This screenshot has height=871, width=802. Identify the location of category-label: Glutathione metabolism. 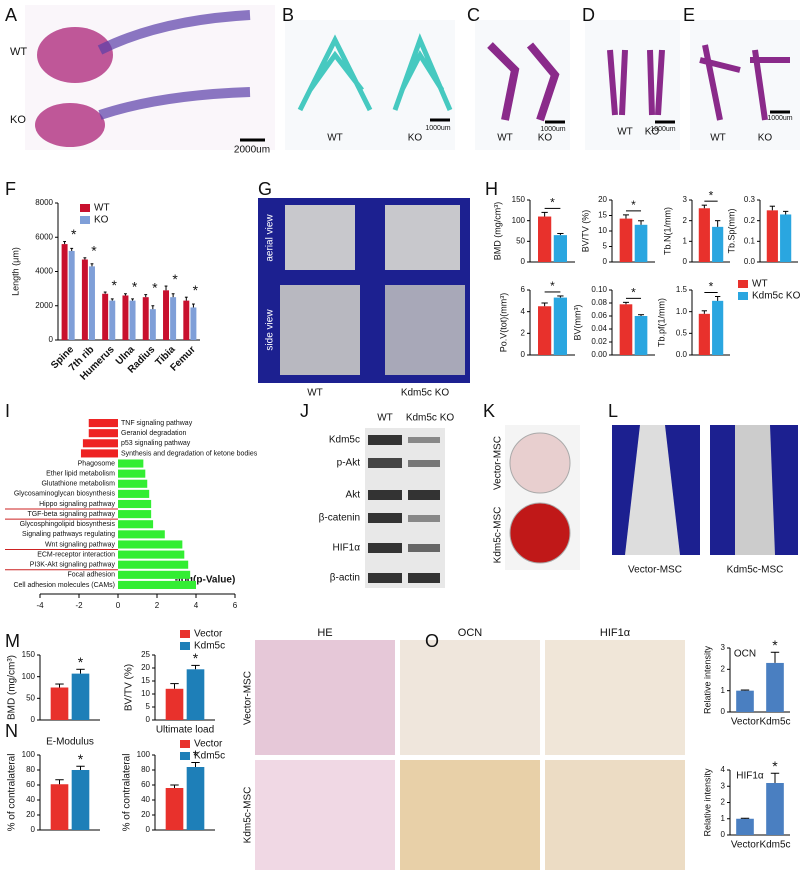
(78, 484).